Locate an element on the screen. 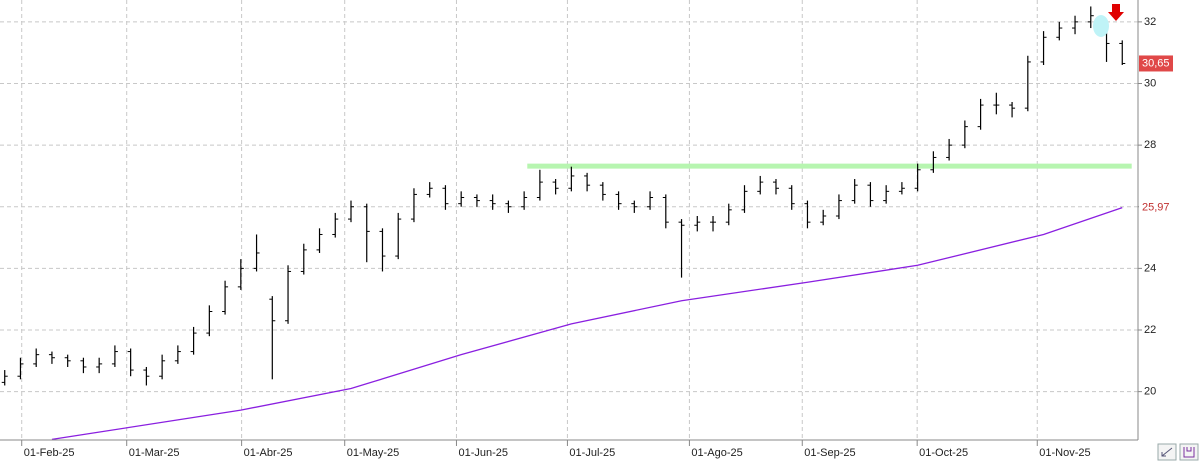 The image size is (1202, 463). last-price-label: 30,65 is located at coordinates (1156, 63).